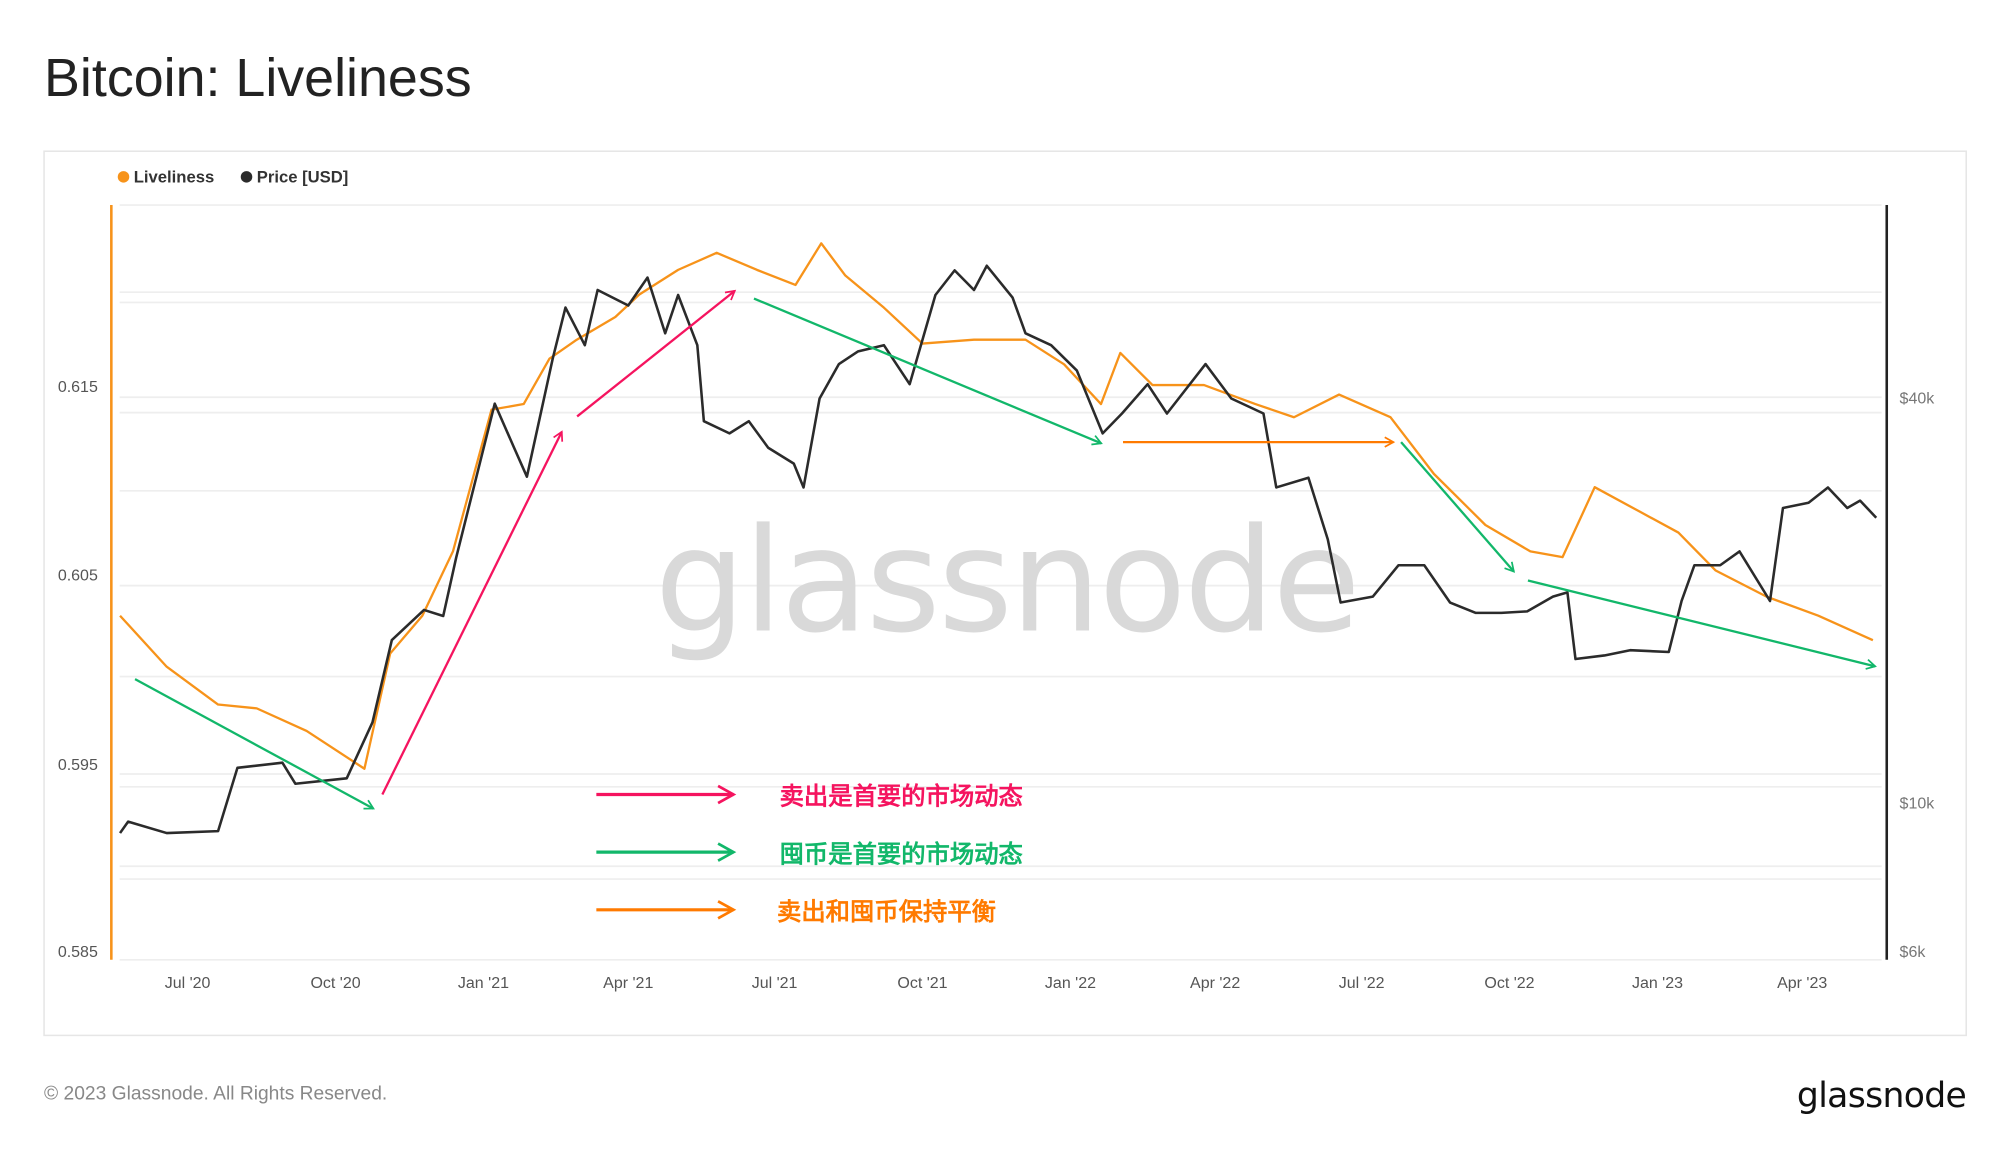  I want to click on x-tick-label: Jul '20, so click(188, 983).